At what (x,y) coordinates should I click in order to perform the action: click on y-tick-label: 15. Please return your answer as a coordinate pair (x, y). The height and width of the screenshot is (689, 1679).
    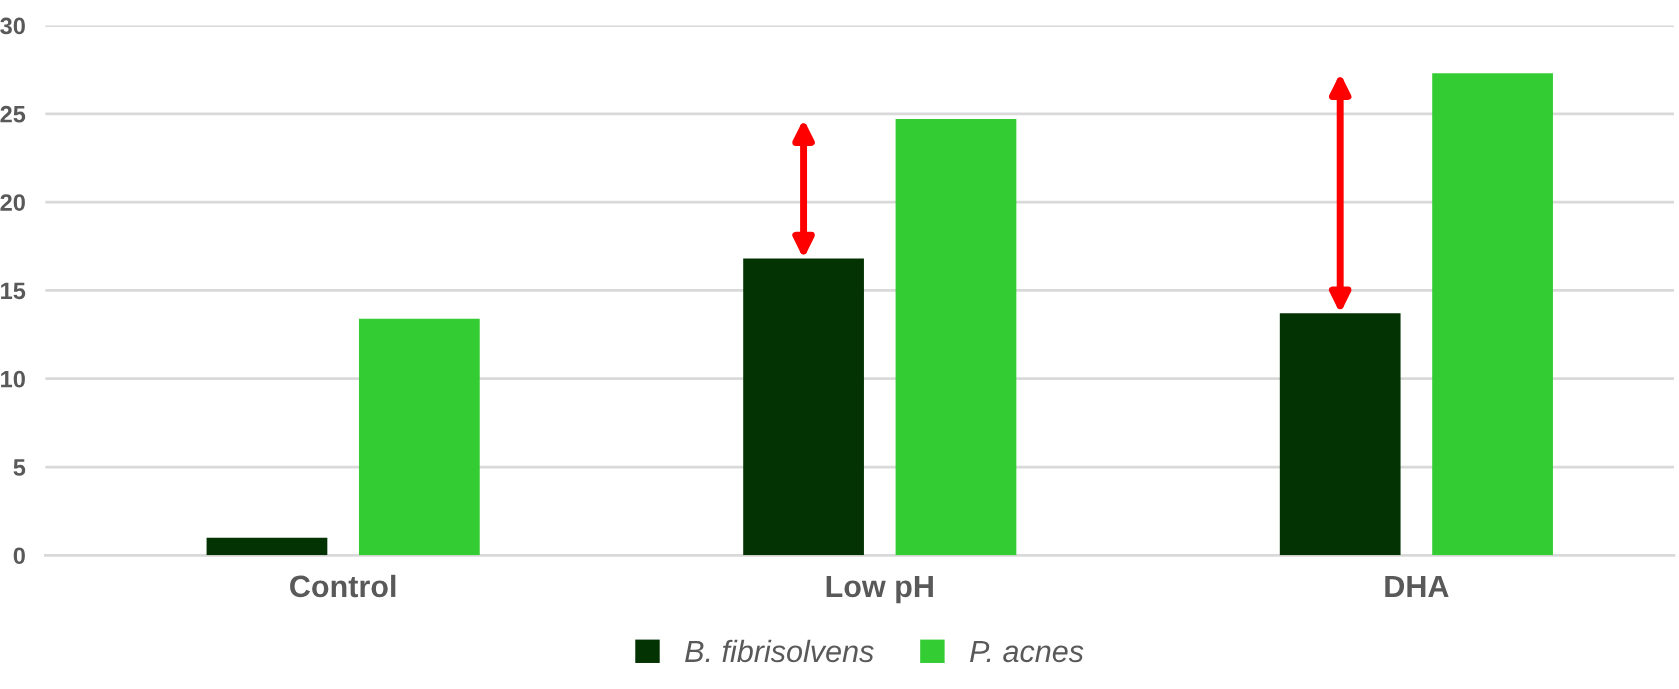
    Looking at the image, I should click on (13, 291).